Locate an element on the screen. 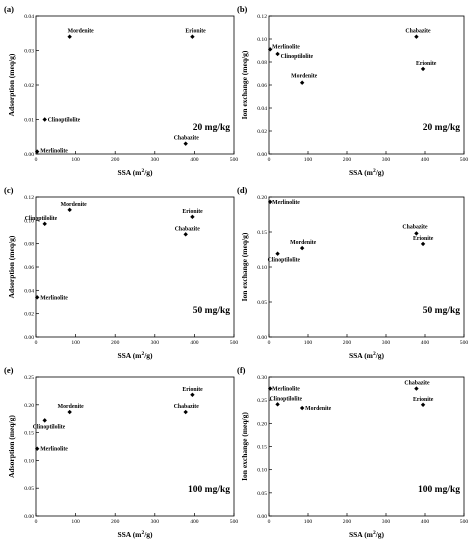 Image resolution: width=474 pixels, height=550 pixels. data-point-erionite is located at coordinates (192, 394).